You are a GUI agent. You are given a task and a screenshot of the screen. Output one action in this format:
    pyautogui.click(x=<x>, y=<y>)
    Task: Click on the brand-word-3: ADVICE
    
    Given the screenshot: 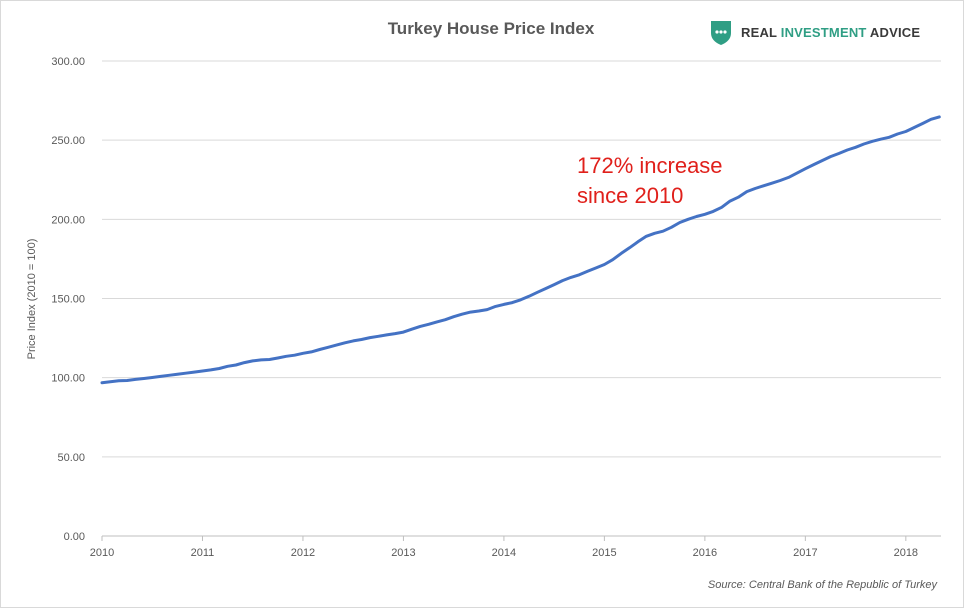 What is the action you would take?
    pyautogui.click(x=895, y=32)
    